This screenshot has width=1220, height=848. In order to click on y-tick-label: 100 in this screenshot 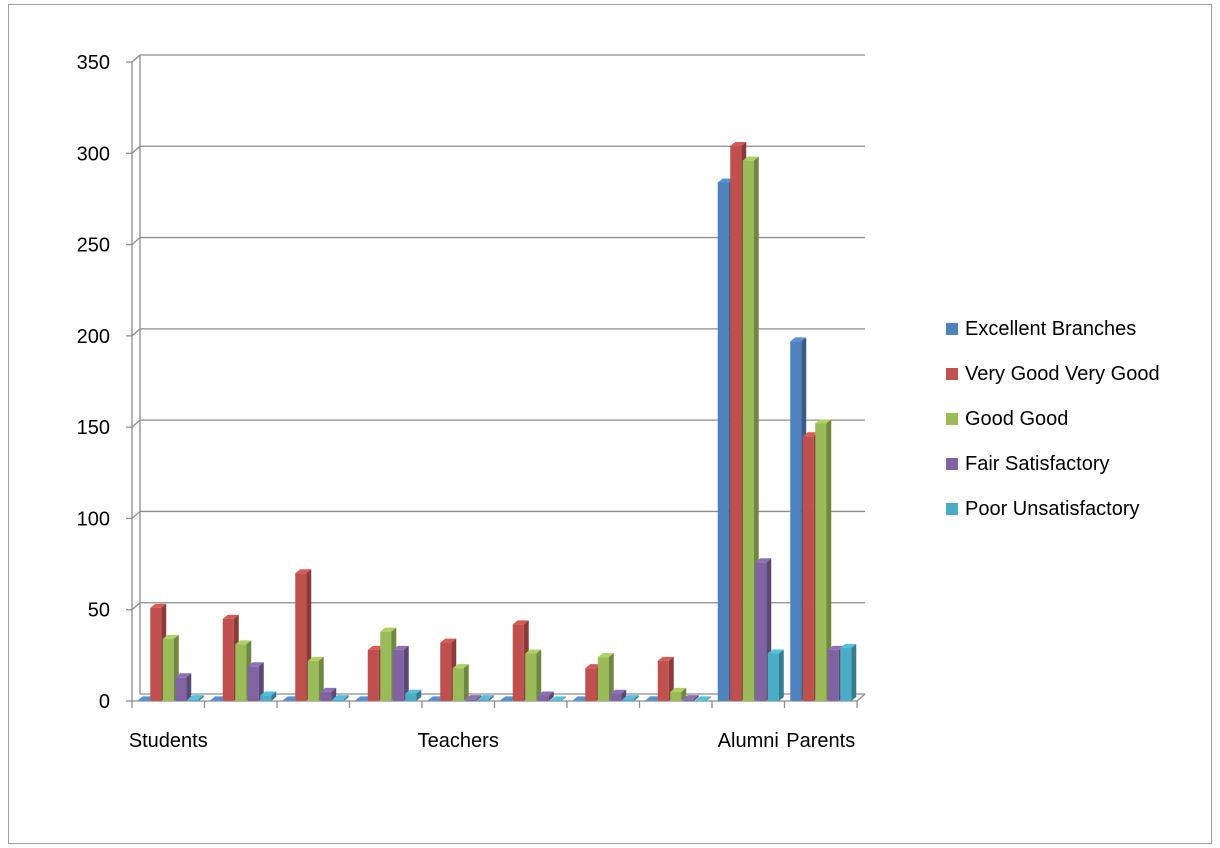, I will do `click(93, 519)`.